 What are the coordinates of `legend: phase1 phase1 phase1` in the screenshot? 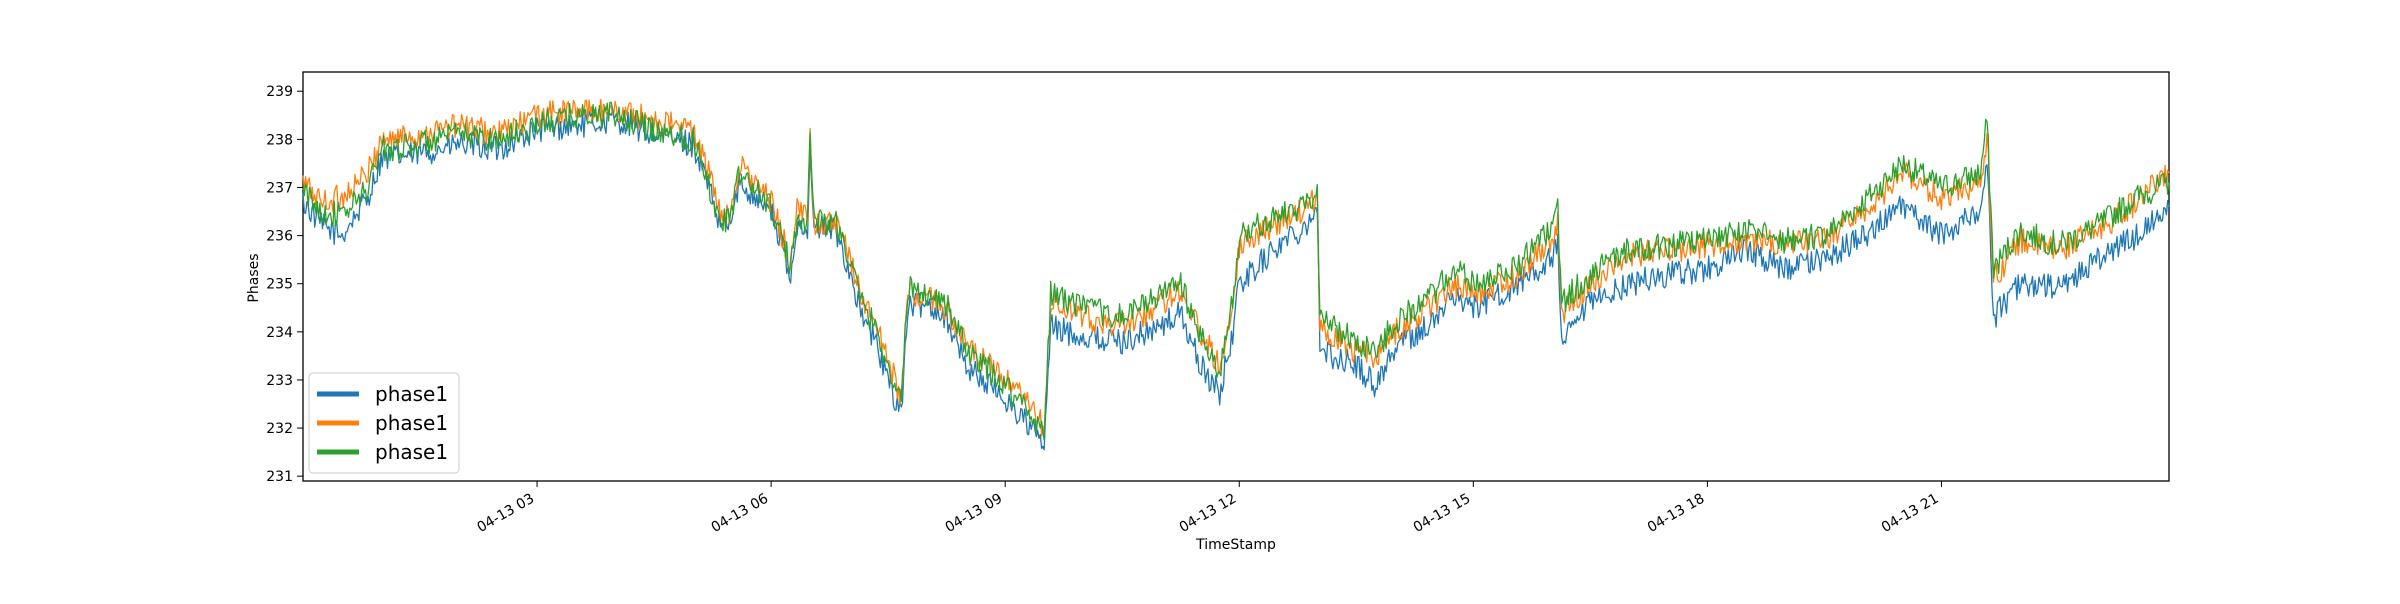 It's located at (384, 423).